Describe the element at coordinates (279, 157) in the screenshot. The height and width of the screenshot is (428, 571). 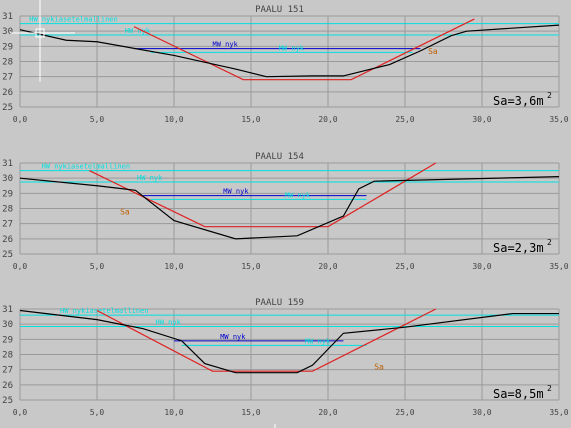
I see `chart-title: PAALU 154` at that location.